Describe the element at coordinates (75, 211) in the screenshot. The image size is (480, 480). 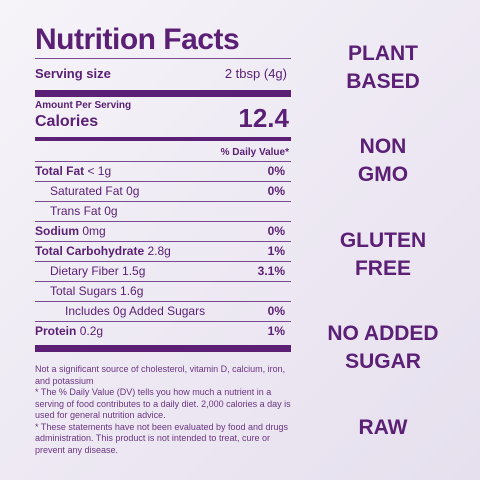
I see `nutrient-label: Trans Fat` at that location.